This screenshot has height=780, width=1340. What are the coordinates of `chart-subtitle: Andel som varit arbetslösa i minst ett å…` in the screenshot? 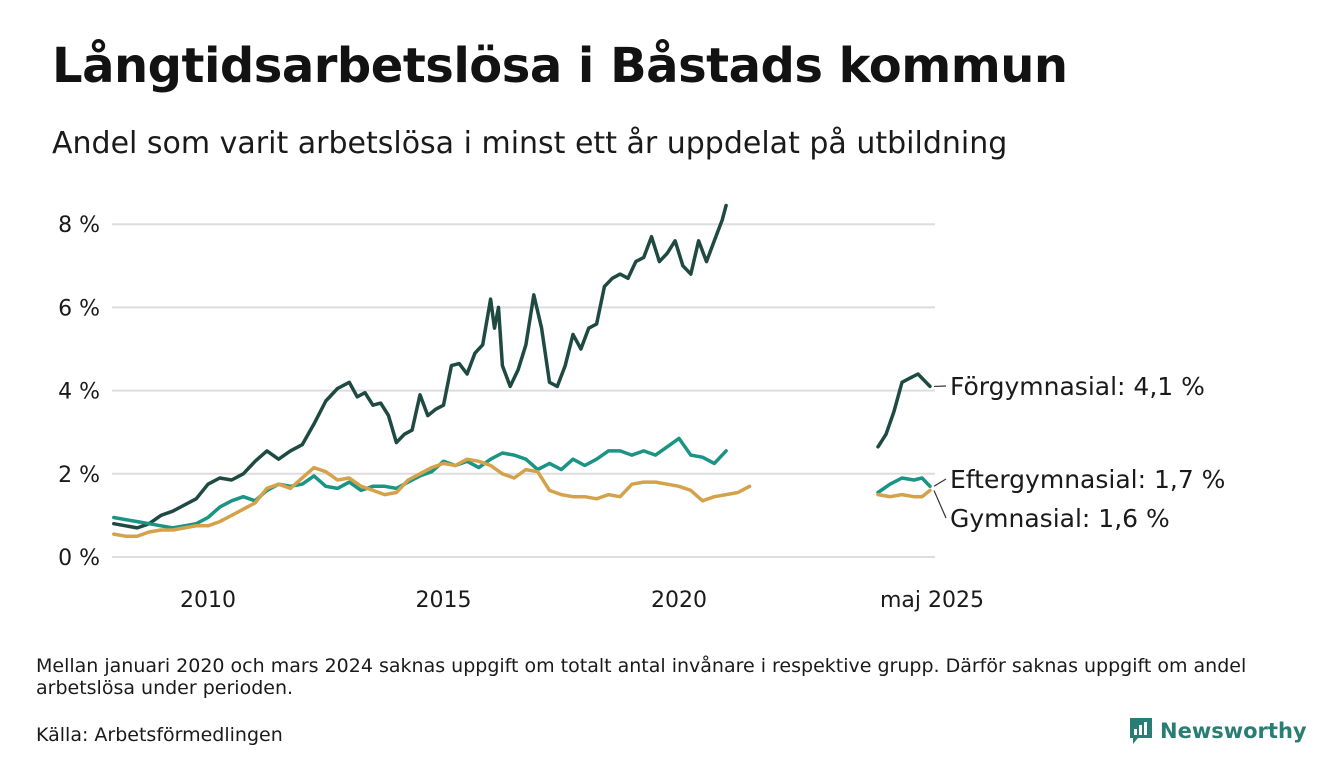 It's located at (530, 143).